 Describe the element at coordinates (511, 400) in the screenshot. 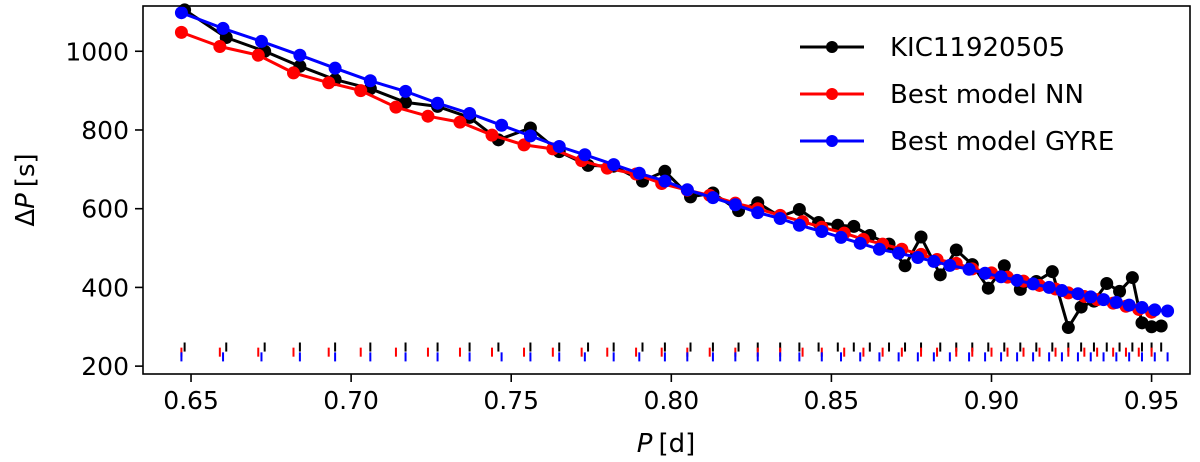

I see `x-tick-label: 0.75` at that location.